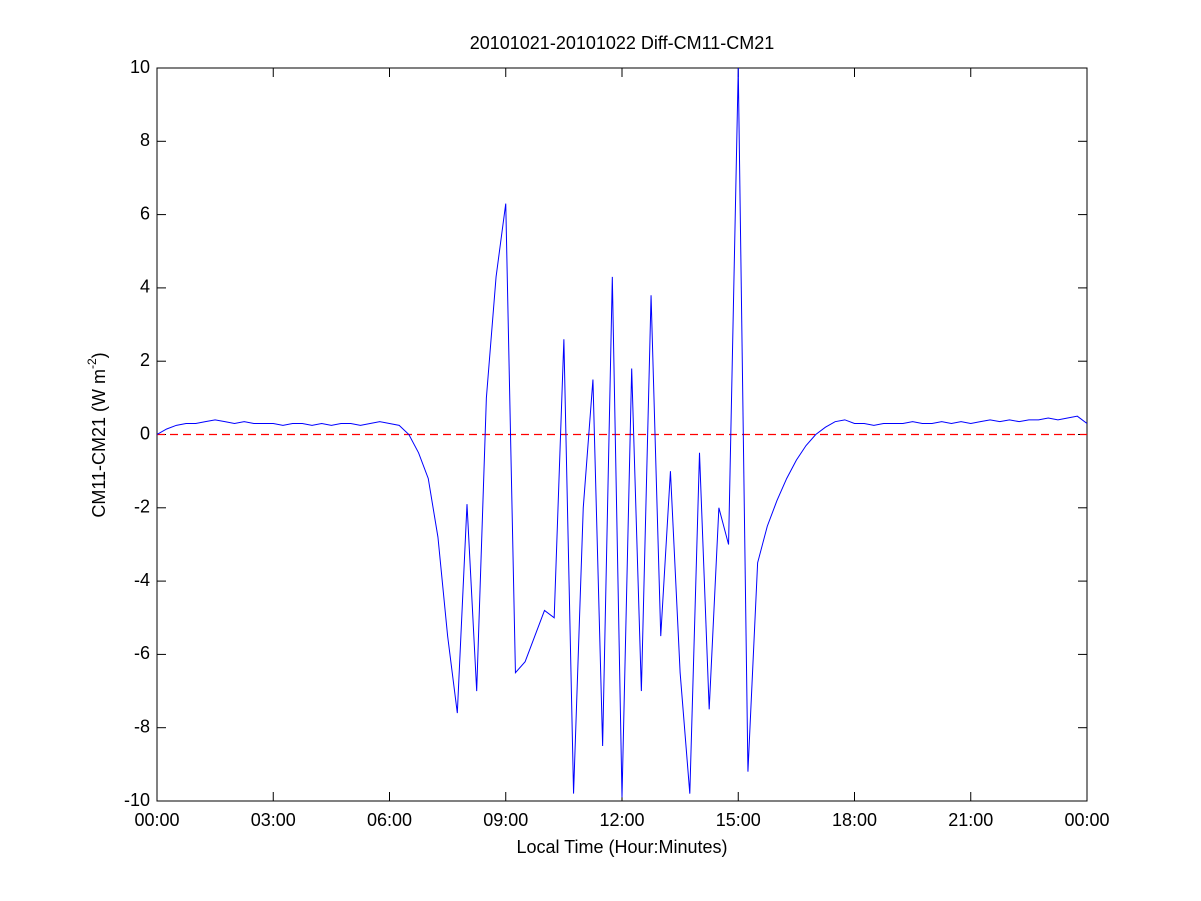  What do you see at coordinates (92, 363) in the screenshot?
I see `y-axis-label-superscript: -2` at bounding box center [92, 363].